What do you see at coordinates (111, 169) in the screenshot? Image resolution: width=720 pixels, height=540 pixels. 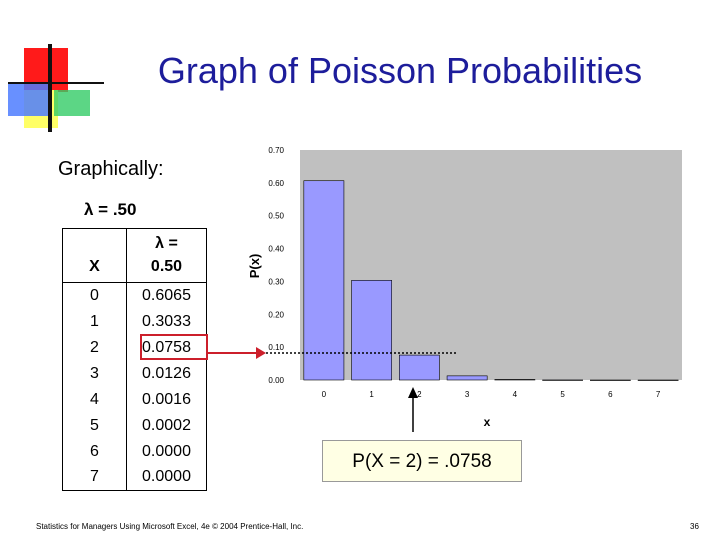 I see `slide-subtitle: Graphically:` at bounding box center [111, 169].